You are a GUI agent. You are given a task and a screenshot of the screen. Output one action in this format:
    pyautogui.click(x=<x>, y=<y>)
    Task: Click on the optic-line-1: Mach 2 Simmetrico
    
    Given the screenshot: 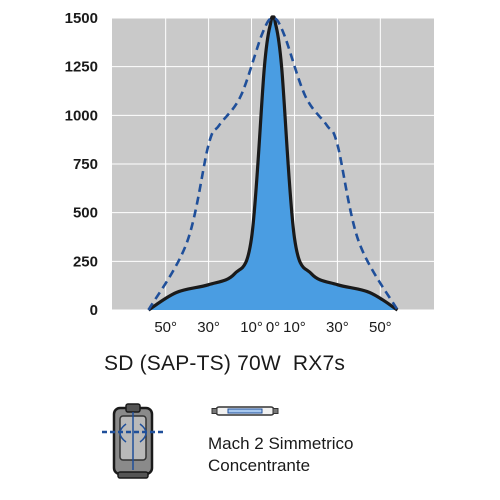 What is the action you would take?
    pyautogui.click(x=281, y=443)
    